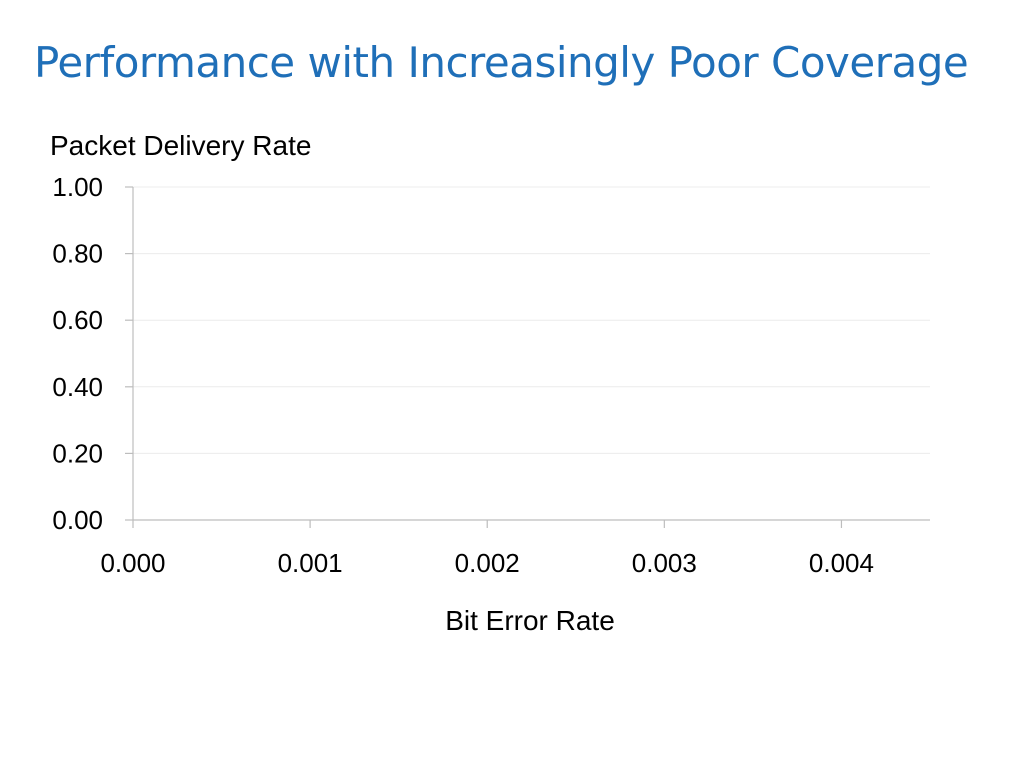  Describe the element at coordinates (530, 620) in the screenshot. I see `x-axis-title: Bit Error Rate` at that location.